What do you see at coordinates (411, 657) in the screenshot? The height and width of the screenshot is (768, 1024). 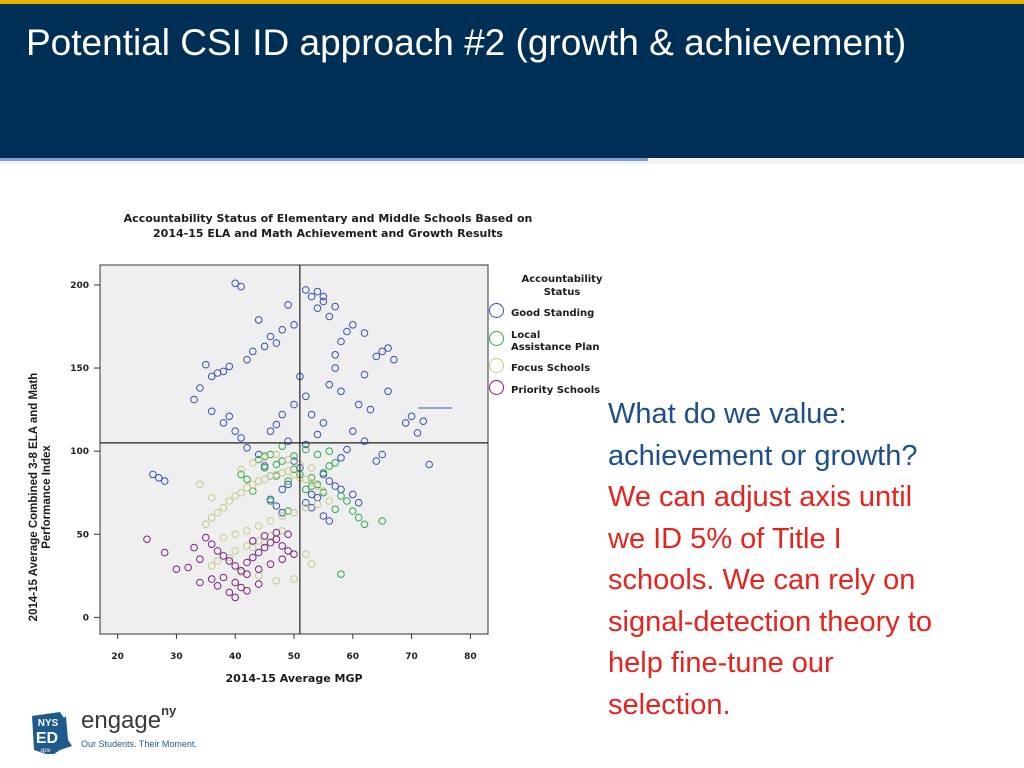 I see `x-tick-label: 70` at bounding box center [411, 657].